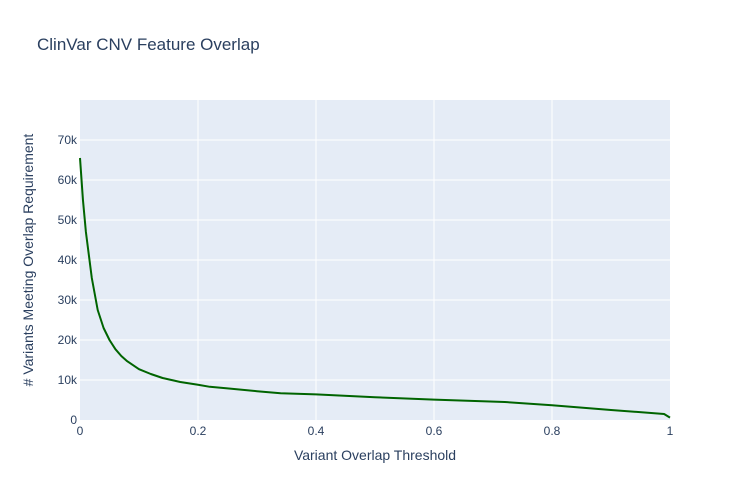  Describe the element at coordinates (148, 44) in the screenshot. I see `chart-title: ClinVar CNV Feature Overlap` at that location.